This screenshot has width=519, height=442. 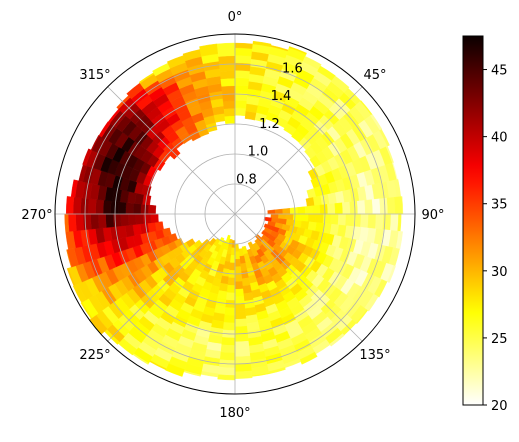 What do you see at coordinates (499, 138) in the screenshot?
I see `colorbar-tick-label: 40` at bounding box center [499, 138].